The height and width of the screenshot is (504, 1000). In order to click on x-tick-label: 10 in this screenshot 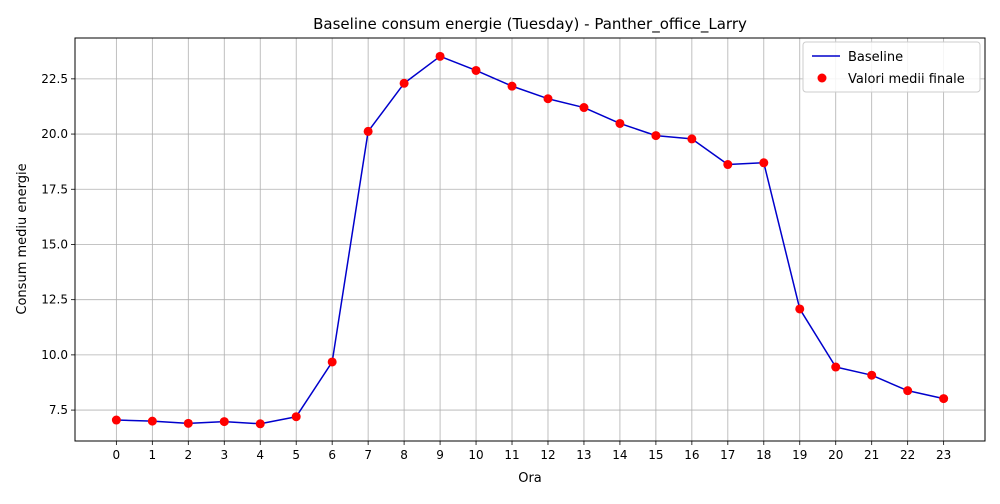, I will do `click(475, 455)`.